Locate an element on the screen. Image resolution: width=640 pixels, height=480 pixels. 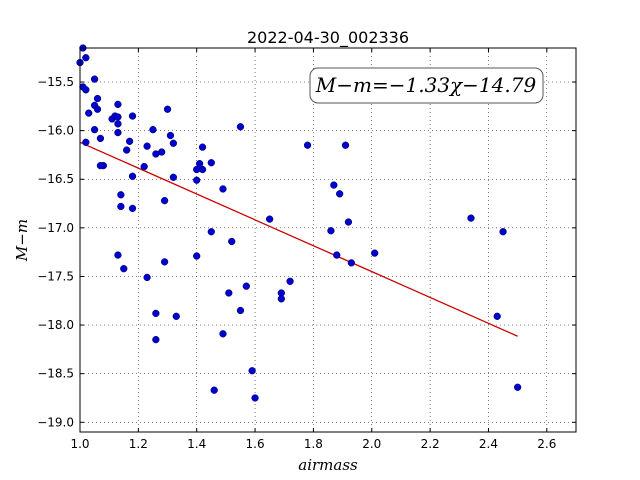
x-tick-label: 1.8 is located at coordinates (313, 444).